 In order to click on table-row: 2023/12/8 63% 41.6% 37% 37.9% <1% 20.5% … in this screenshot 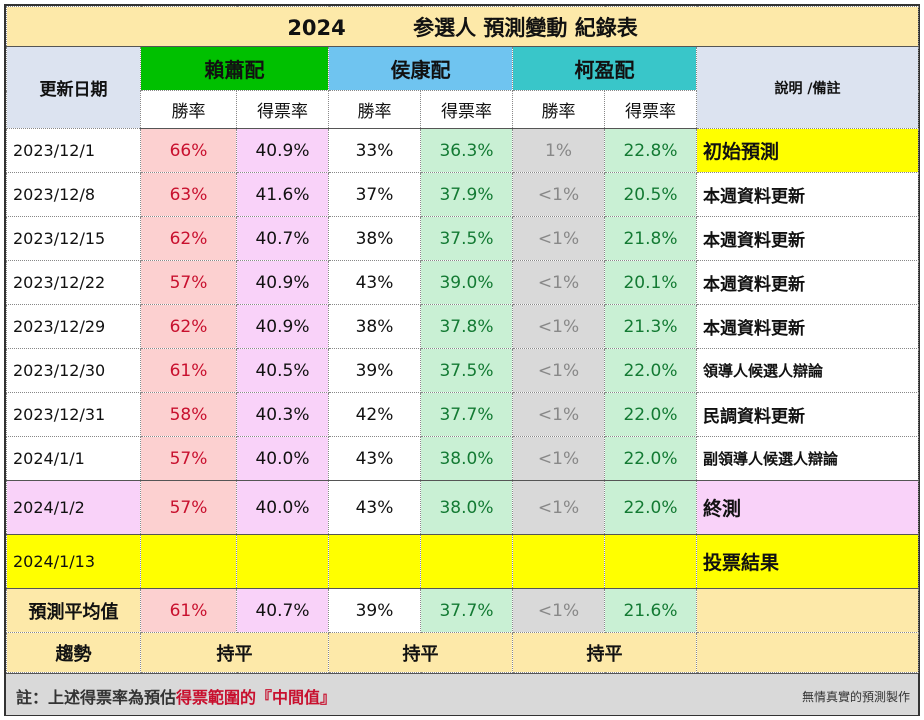, I will do `click(463, 194)`.